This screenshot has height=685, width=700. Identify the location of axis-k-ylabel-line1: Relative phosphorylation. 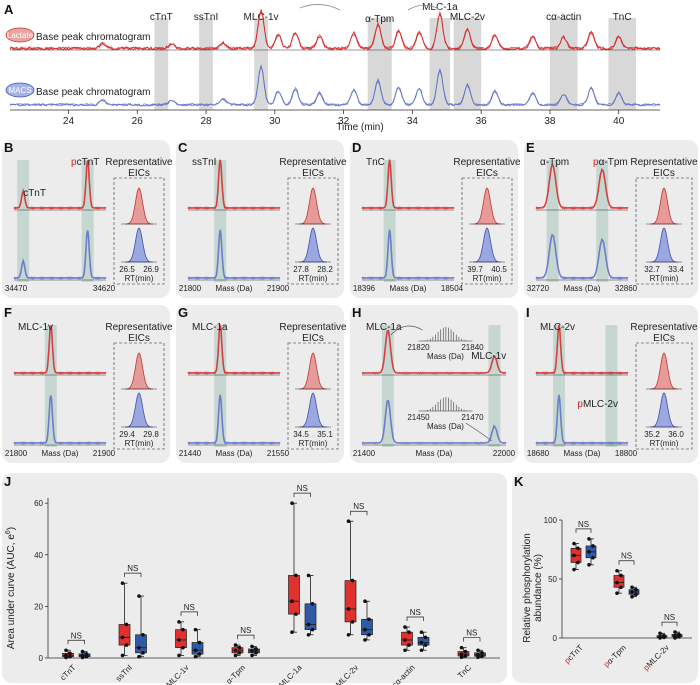
(527, 588).